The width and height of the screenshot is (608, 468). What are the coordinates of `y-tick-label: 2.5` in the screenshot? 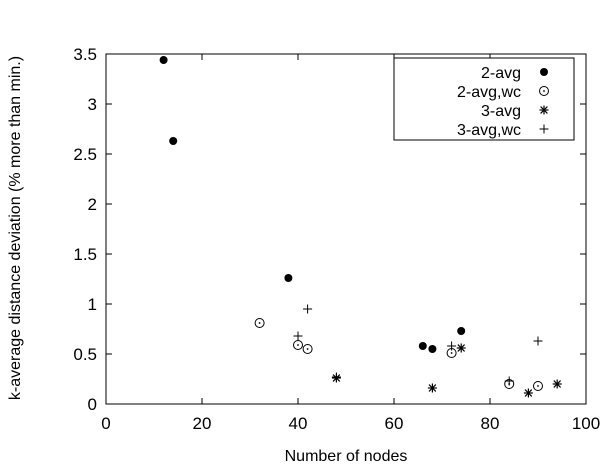 It's located at (85, 154).